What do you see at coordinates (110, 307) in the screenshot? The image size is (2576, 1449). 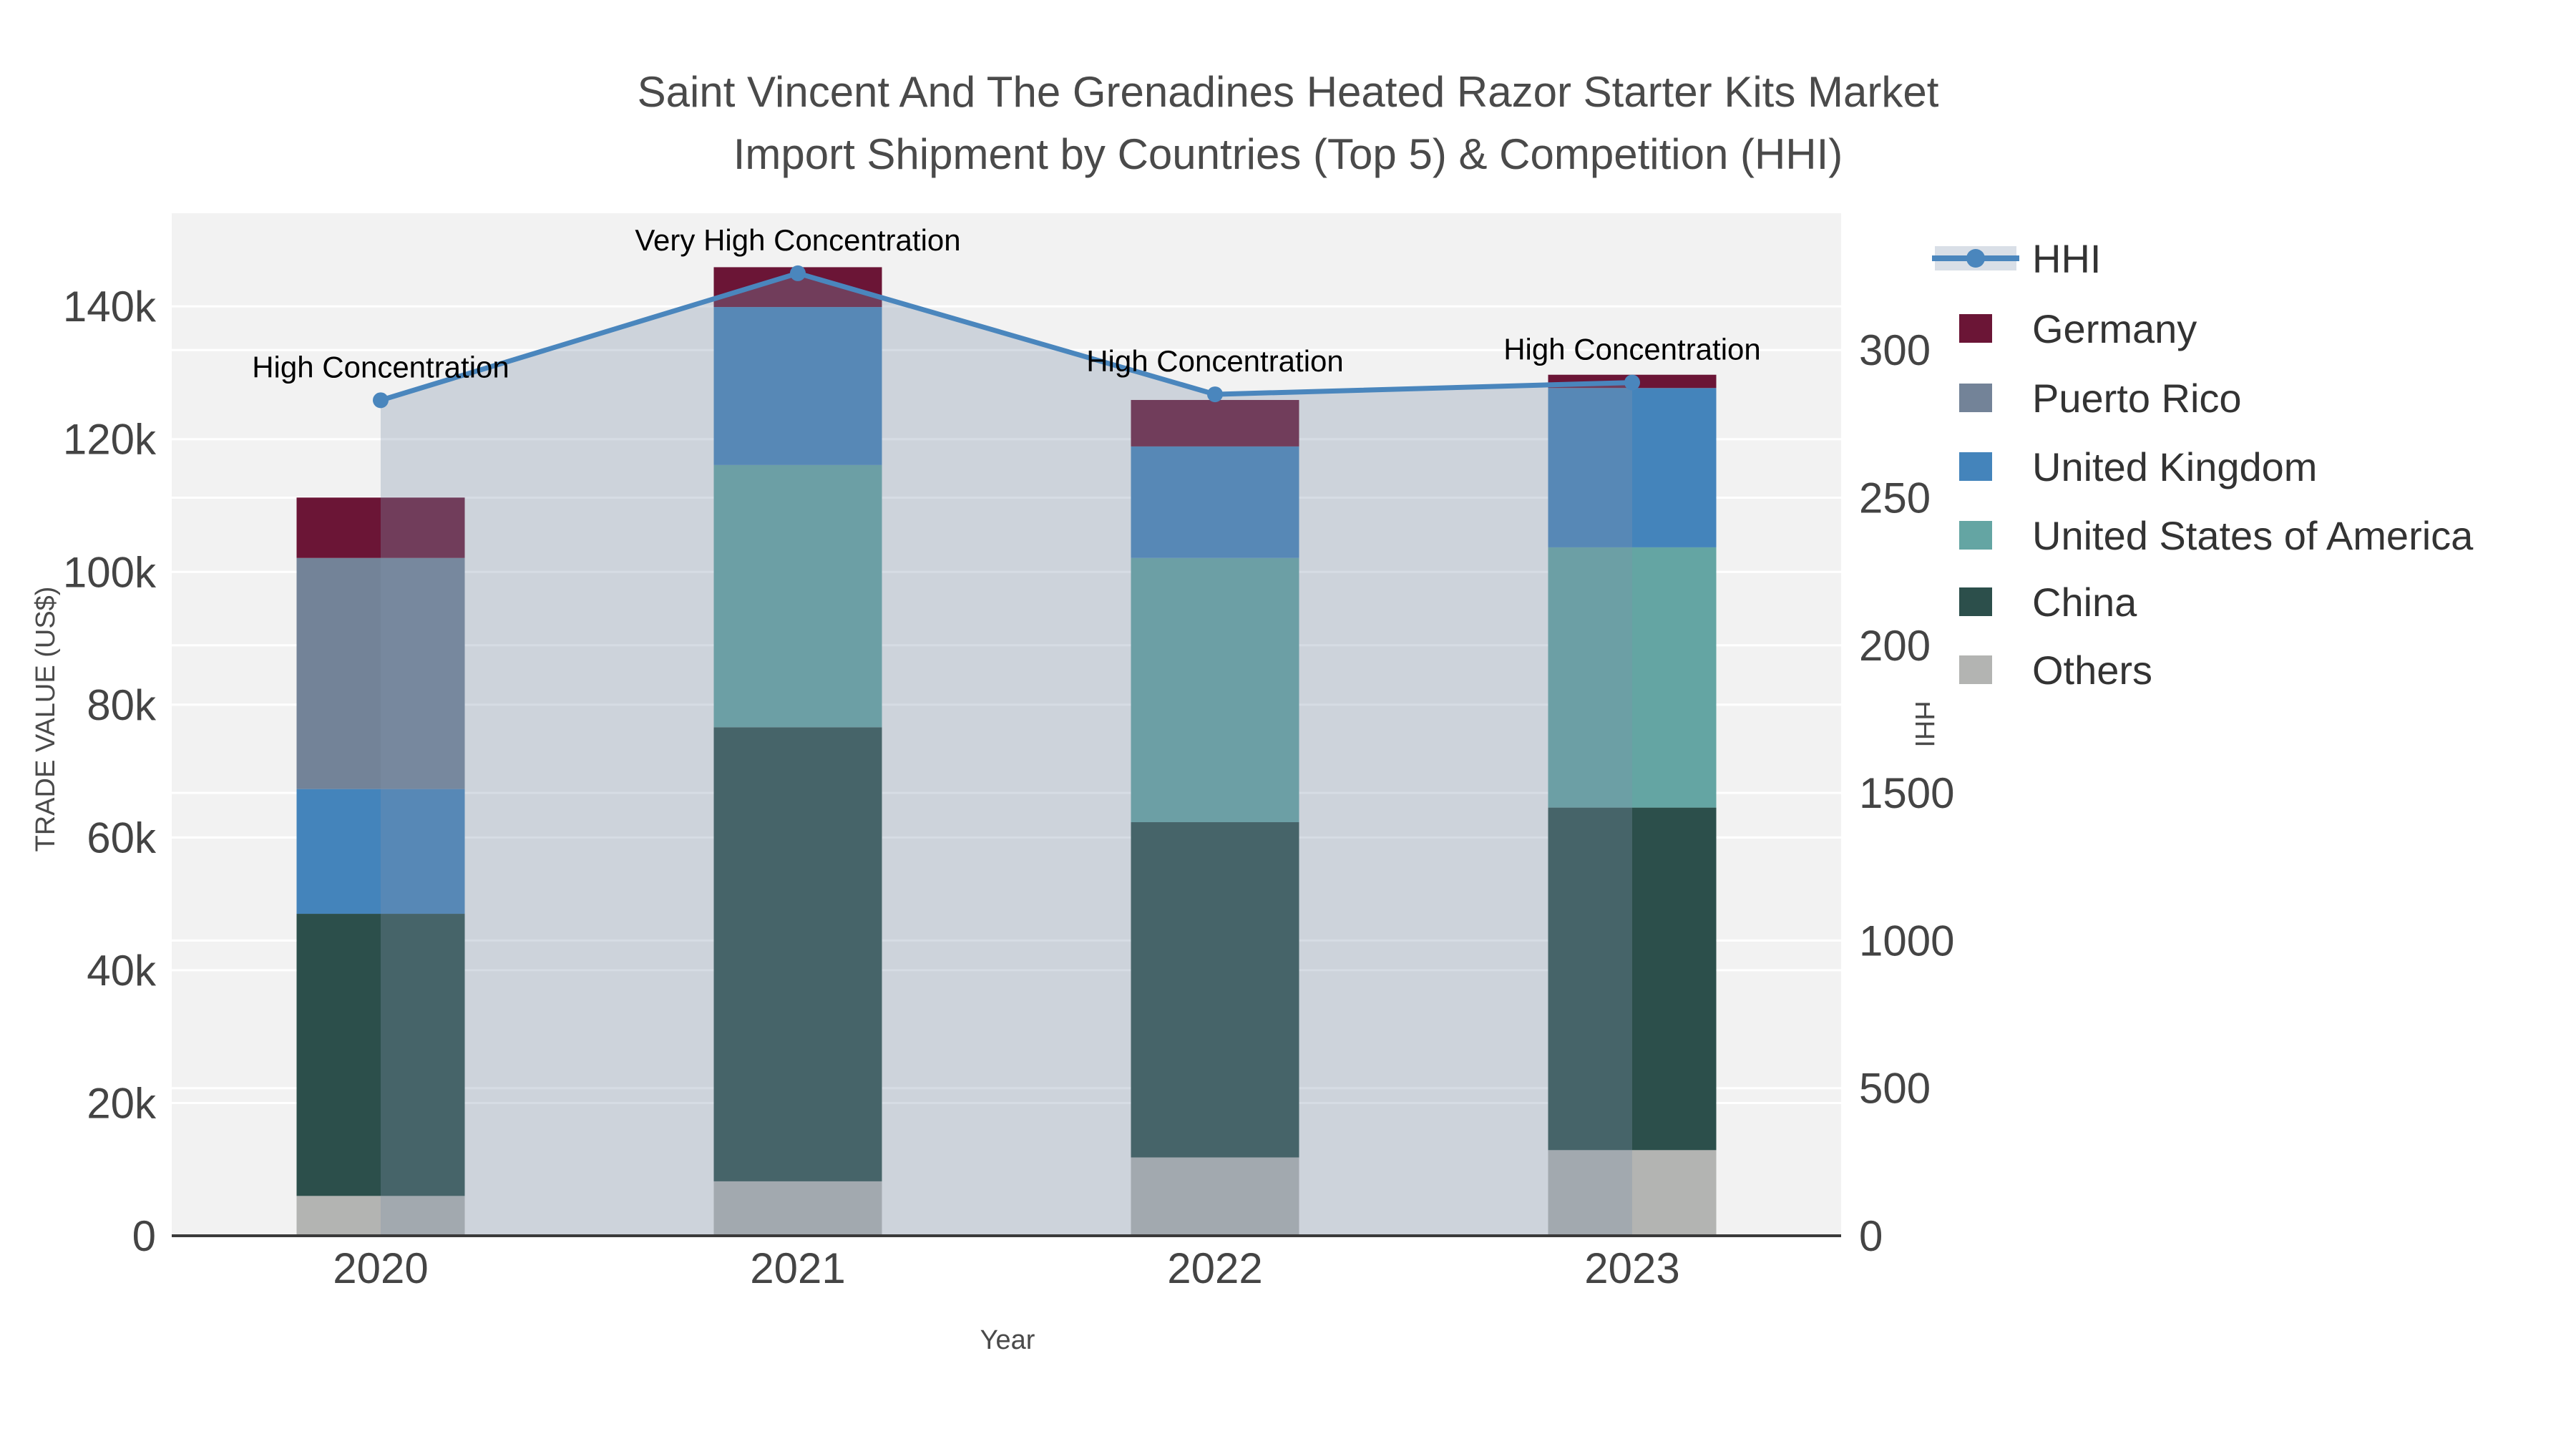 I see `left-tick-label: 140k` at bounding box center [110, 307].